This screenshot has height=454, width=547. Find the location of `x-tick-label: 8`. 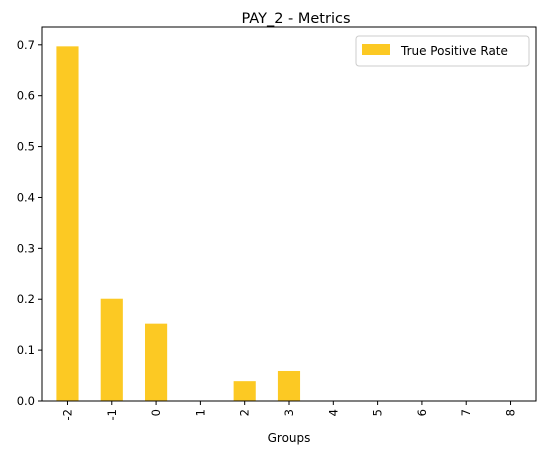

x-tick-label: 8 is located at coordinates (511, 412).